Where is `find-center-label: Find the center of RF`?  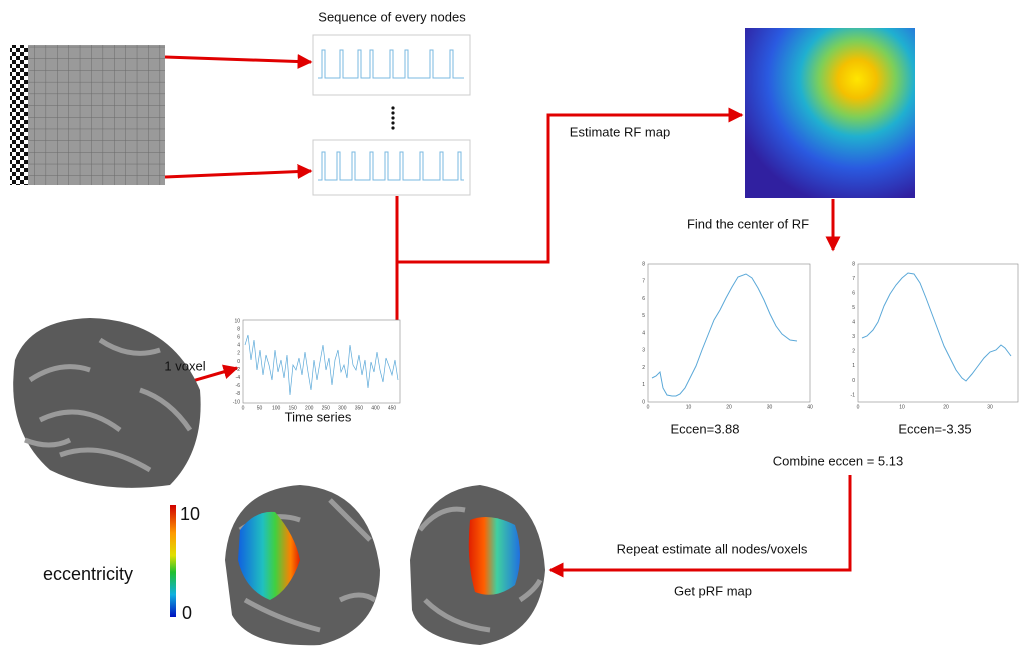
find-center-label: Find the center of RF is located at coordinates (748, 223).